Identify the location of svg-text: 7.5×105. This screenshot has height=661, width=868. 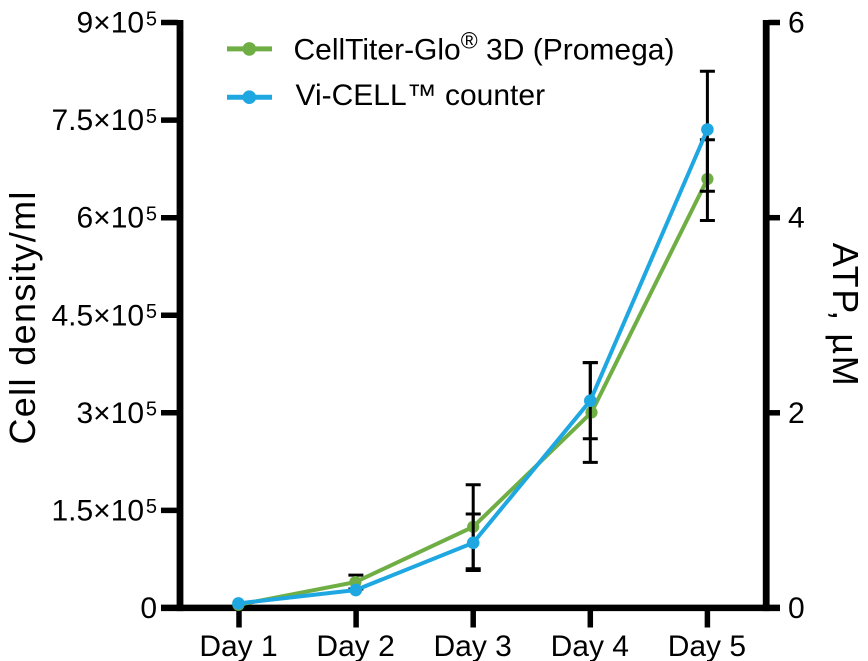
(104, 120).